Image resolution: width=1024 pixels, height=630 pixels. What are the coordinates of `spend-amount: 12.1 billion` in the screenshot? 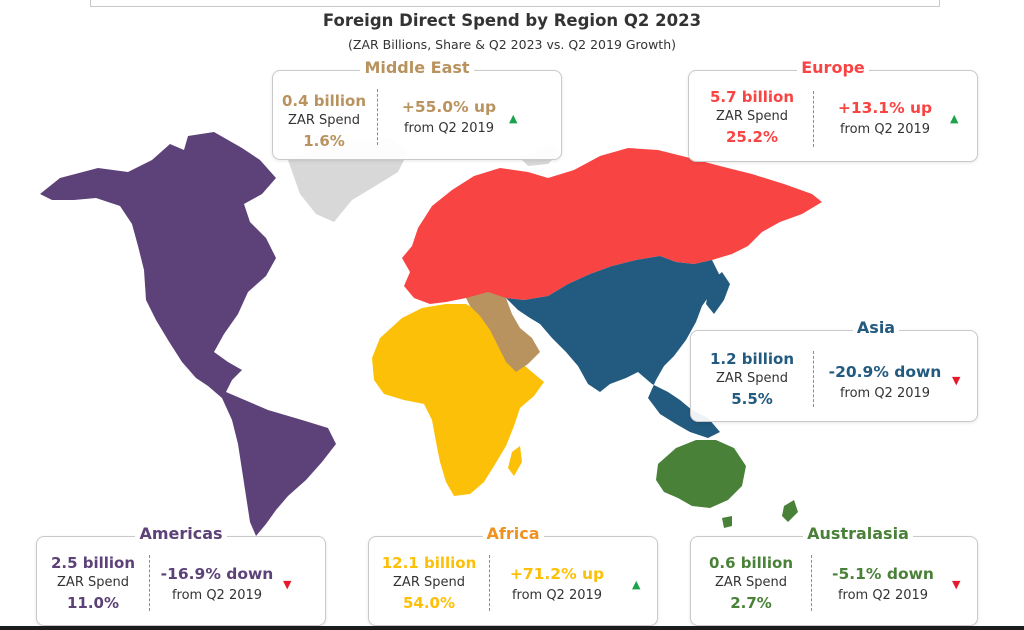 It's located at (429, 563).